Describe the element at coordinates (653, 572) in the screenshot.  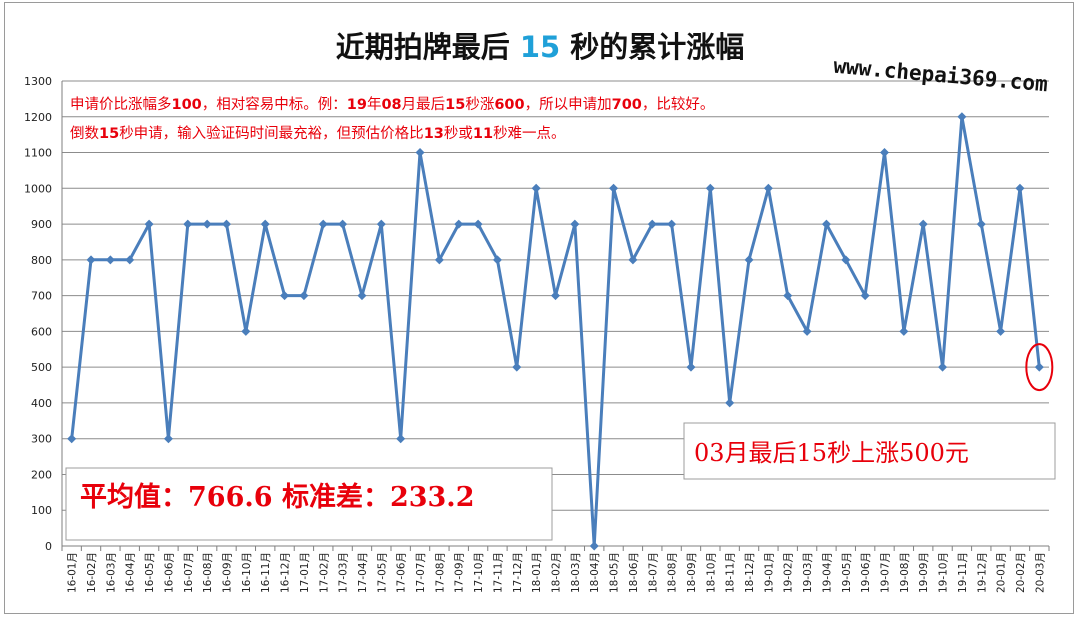
I see `x-tick-label: 18-07月` at that location.